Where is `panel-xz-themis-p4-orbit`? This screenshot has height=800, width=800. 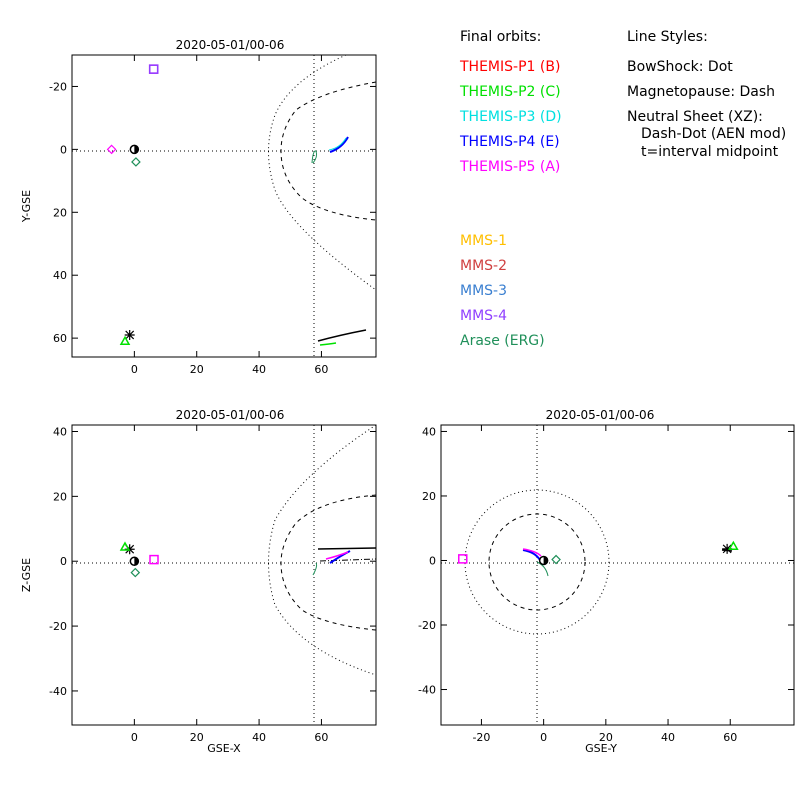
panel-xz-themis-p4-orbit is located at coordinates (340, 557).